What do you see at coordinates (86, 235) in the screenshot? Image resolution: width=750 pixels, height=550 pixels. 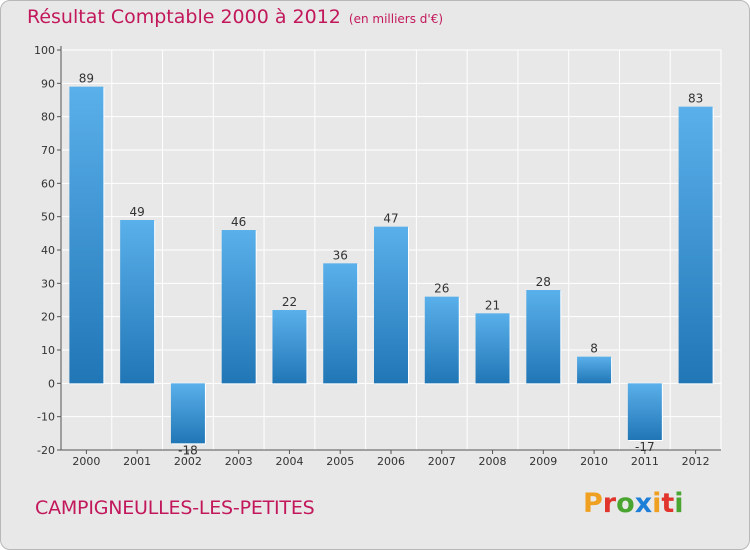 I see `bar-2000` at bounding box center [86, 235].